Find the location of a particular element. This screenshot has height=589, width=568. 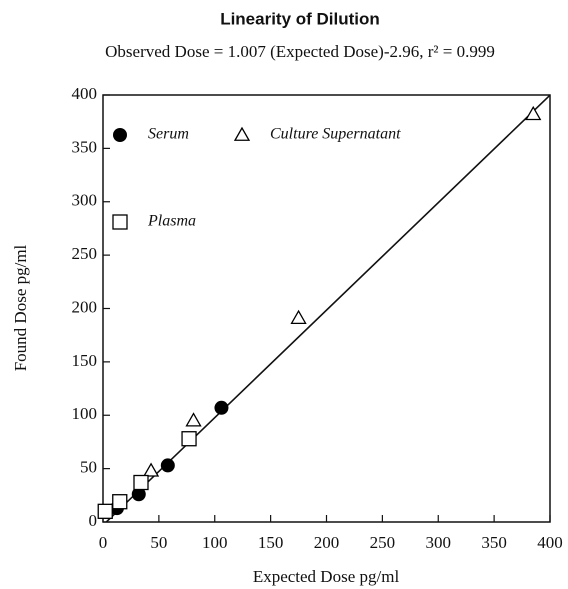

legend-text: Serum is located at coordinates (168, 134).